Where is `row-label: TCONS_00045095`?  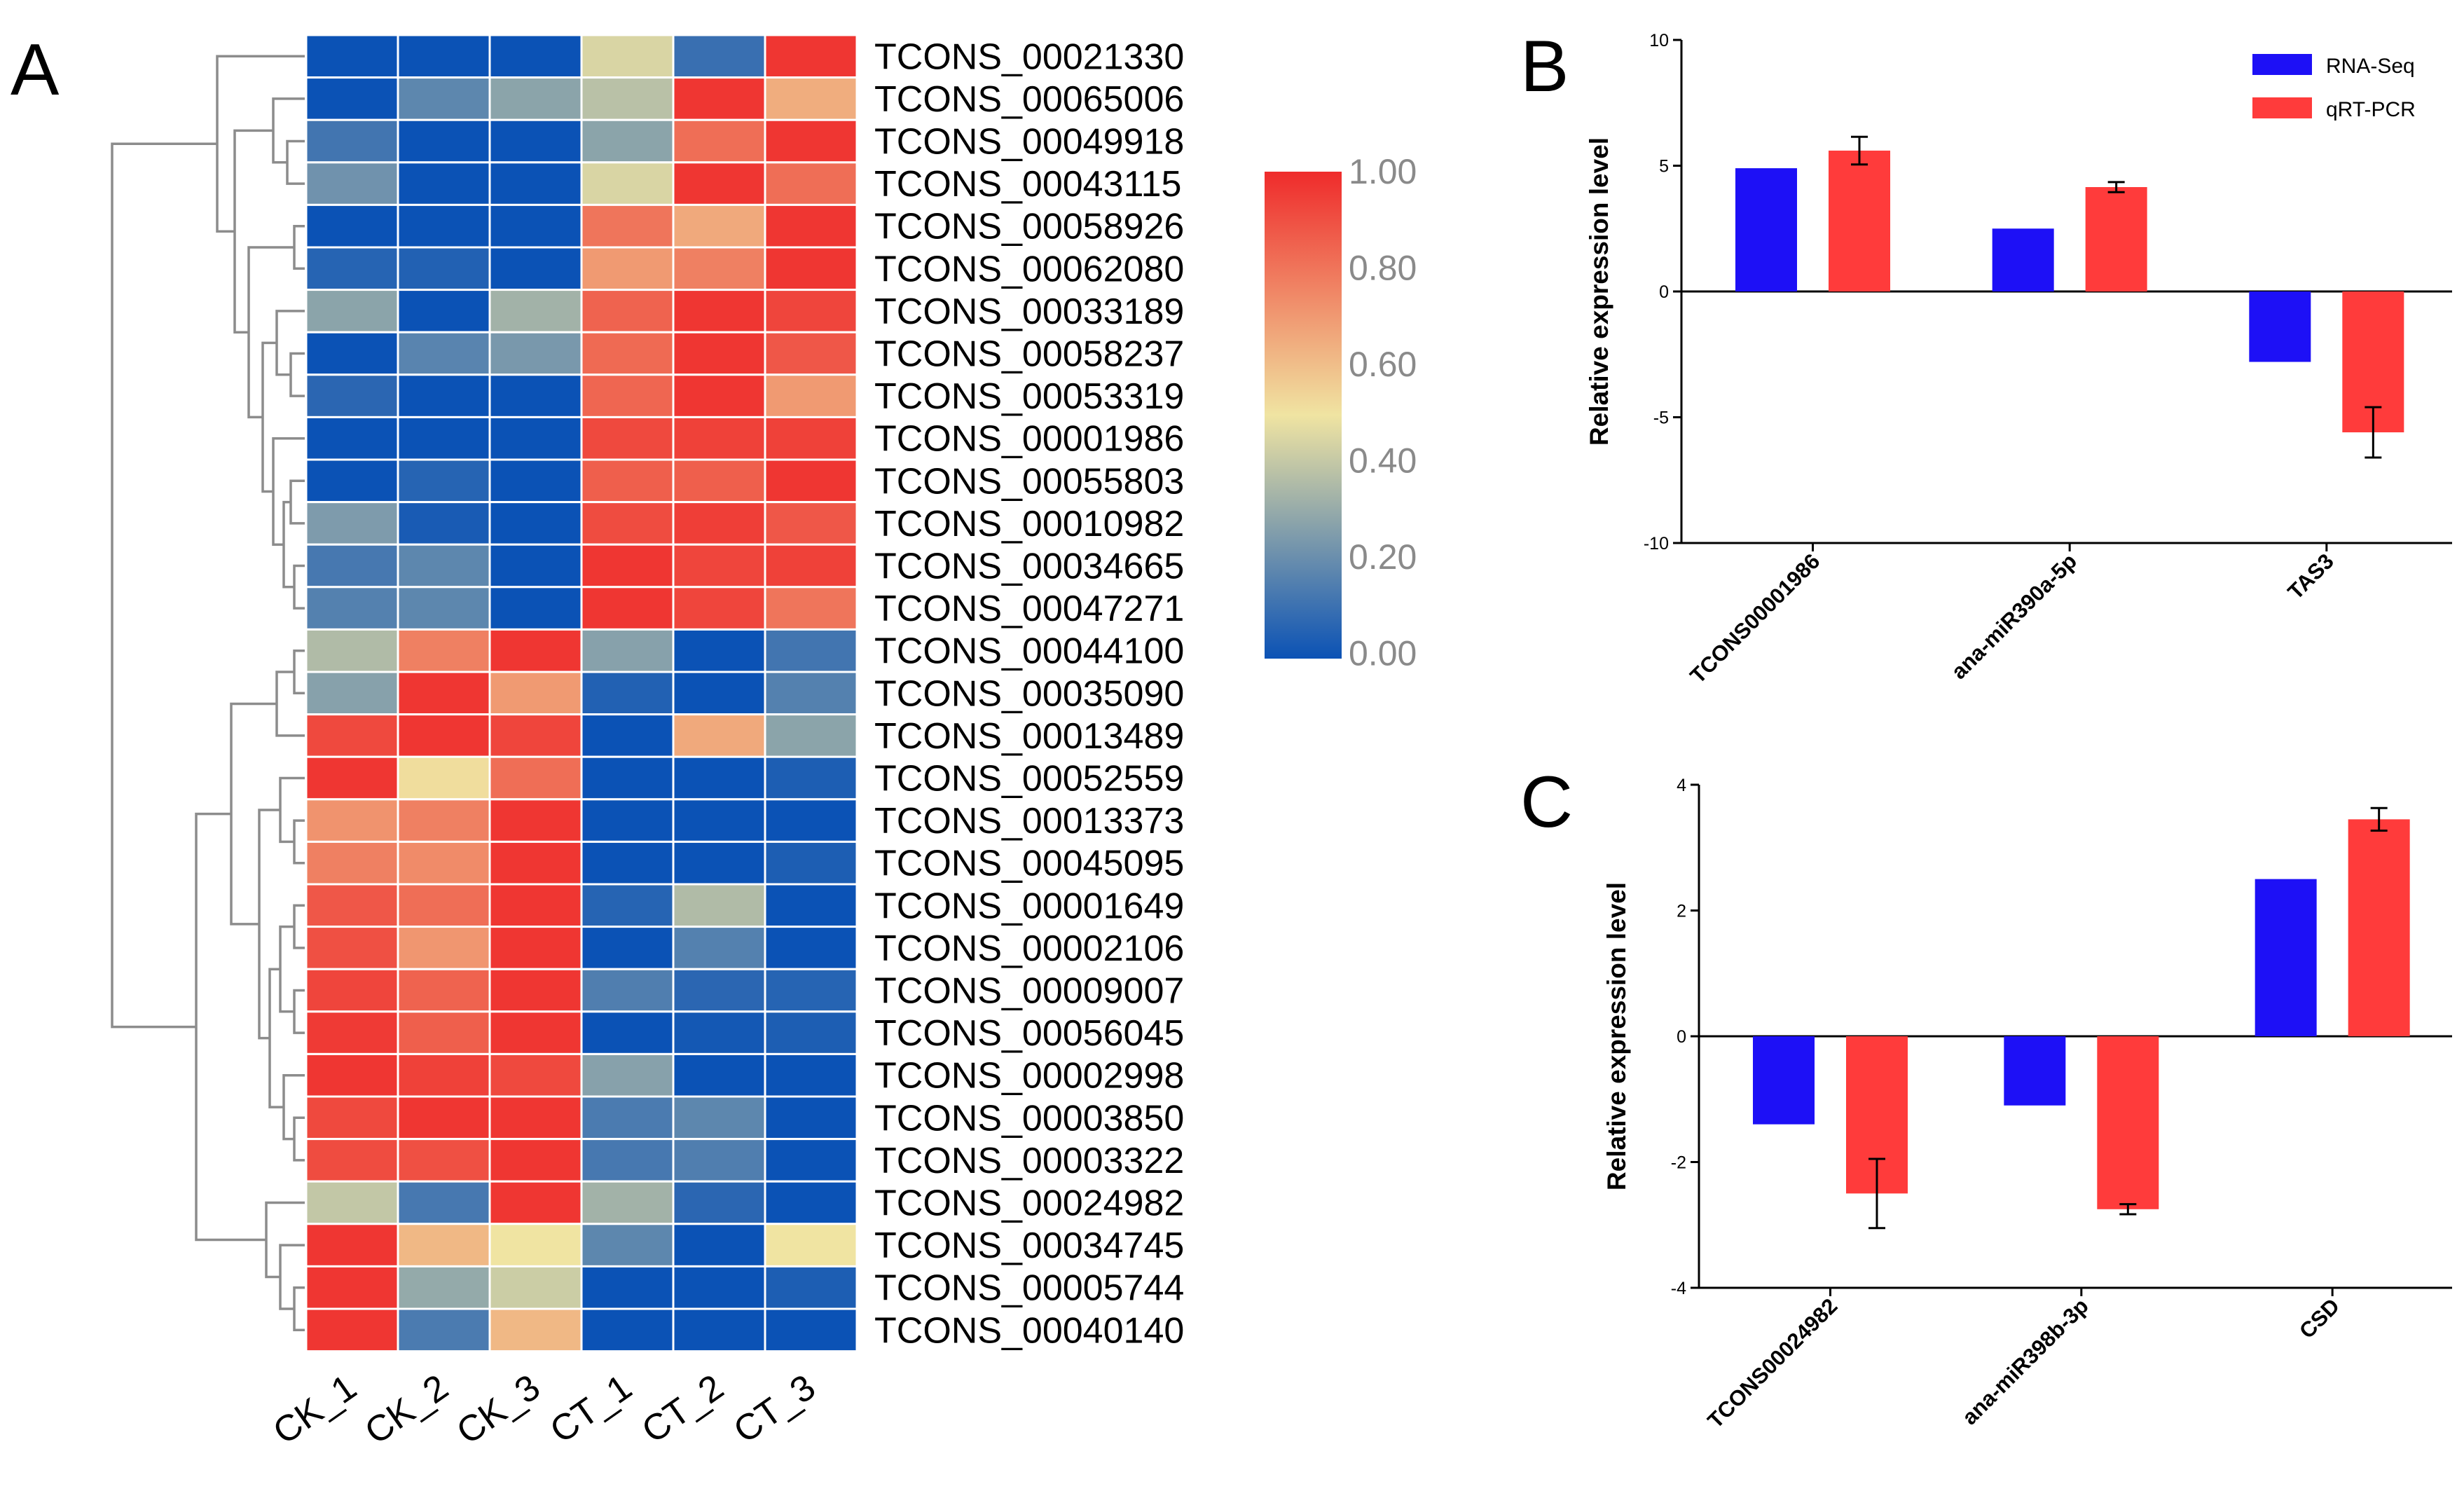
row-label: TCONS_00045095 is located at coordinates (1029, 864).